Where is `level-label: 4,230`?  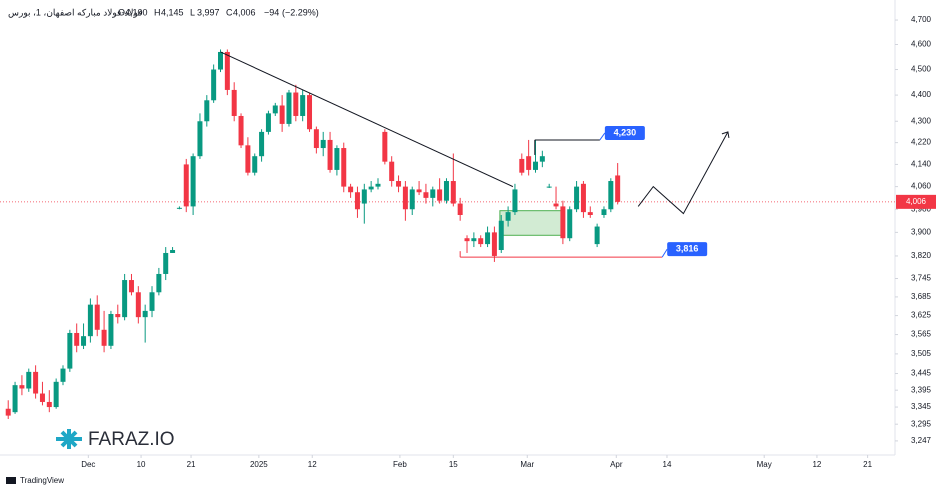 level-label: 4,230 is located at coordinates (625, 132).